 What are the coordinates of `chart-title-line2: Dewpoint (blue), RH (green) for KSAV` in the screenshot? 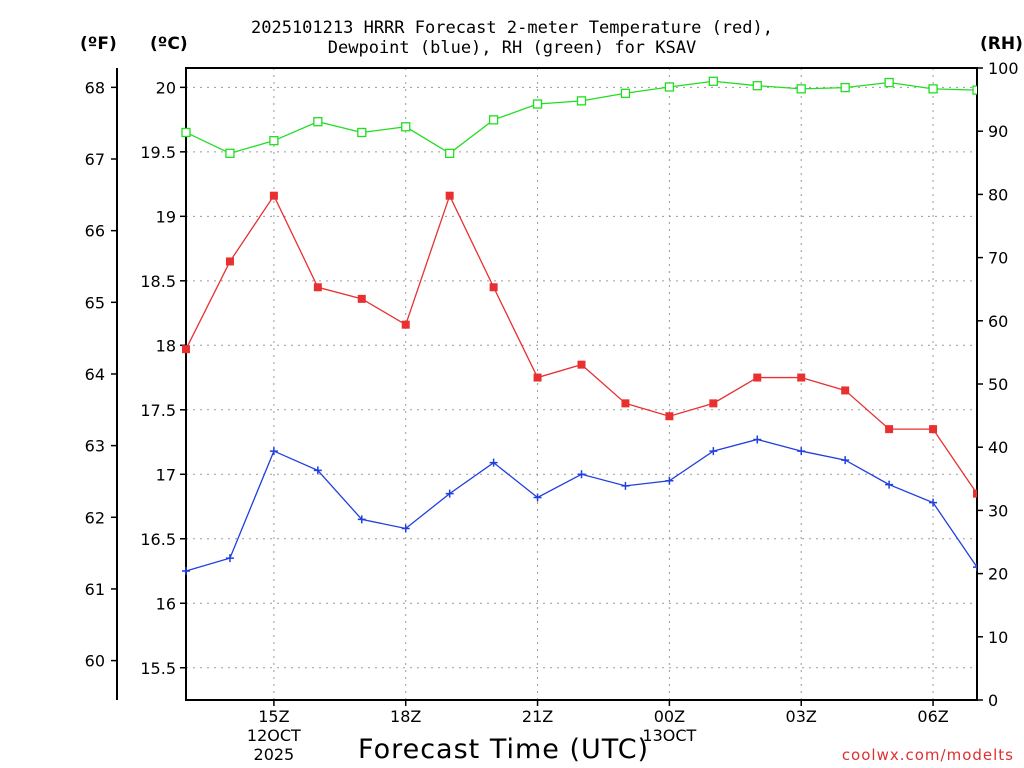 It's located at (512, 48).